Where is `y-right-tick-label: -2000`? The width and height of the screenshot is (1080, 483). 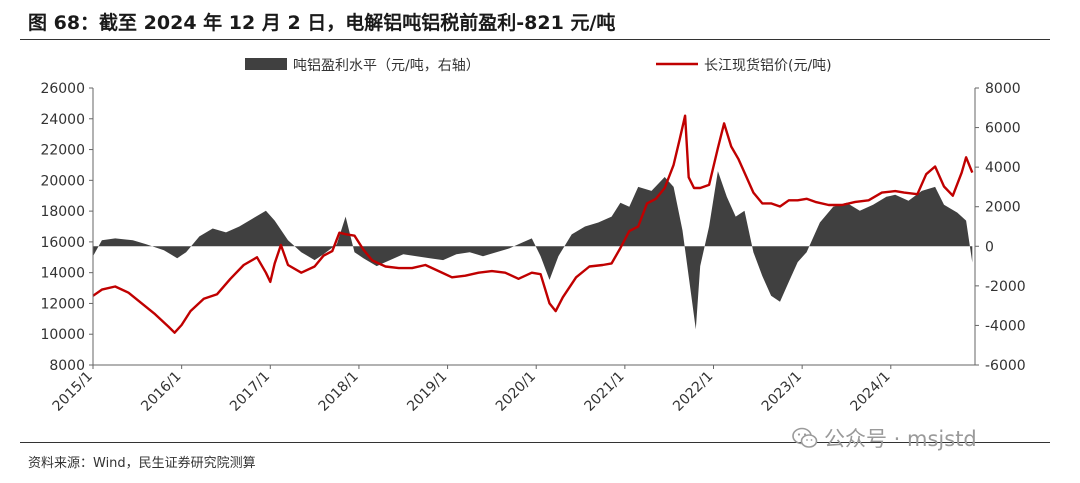
y-right-tick-label: -2000 is located at coordinates (1005, 287).